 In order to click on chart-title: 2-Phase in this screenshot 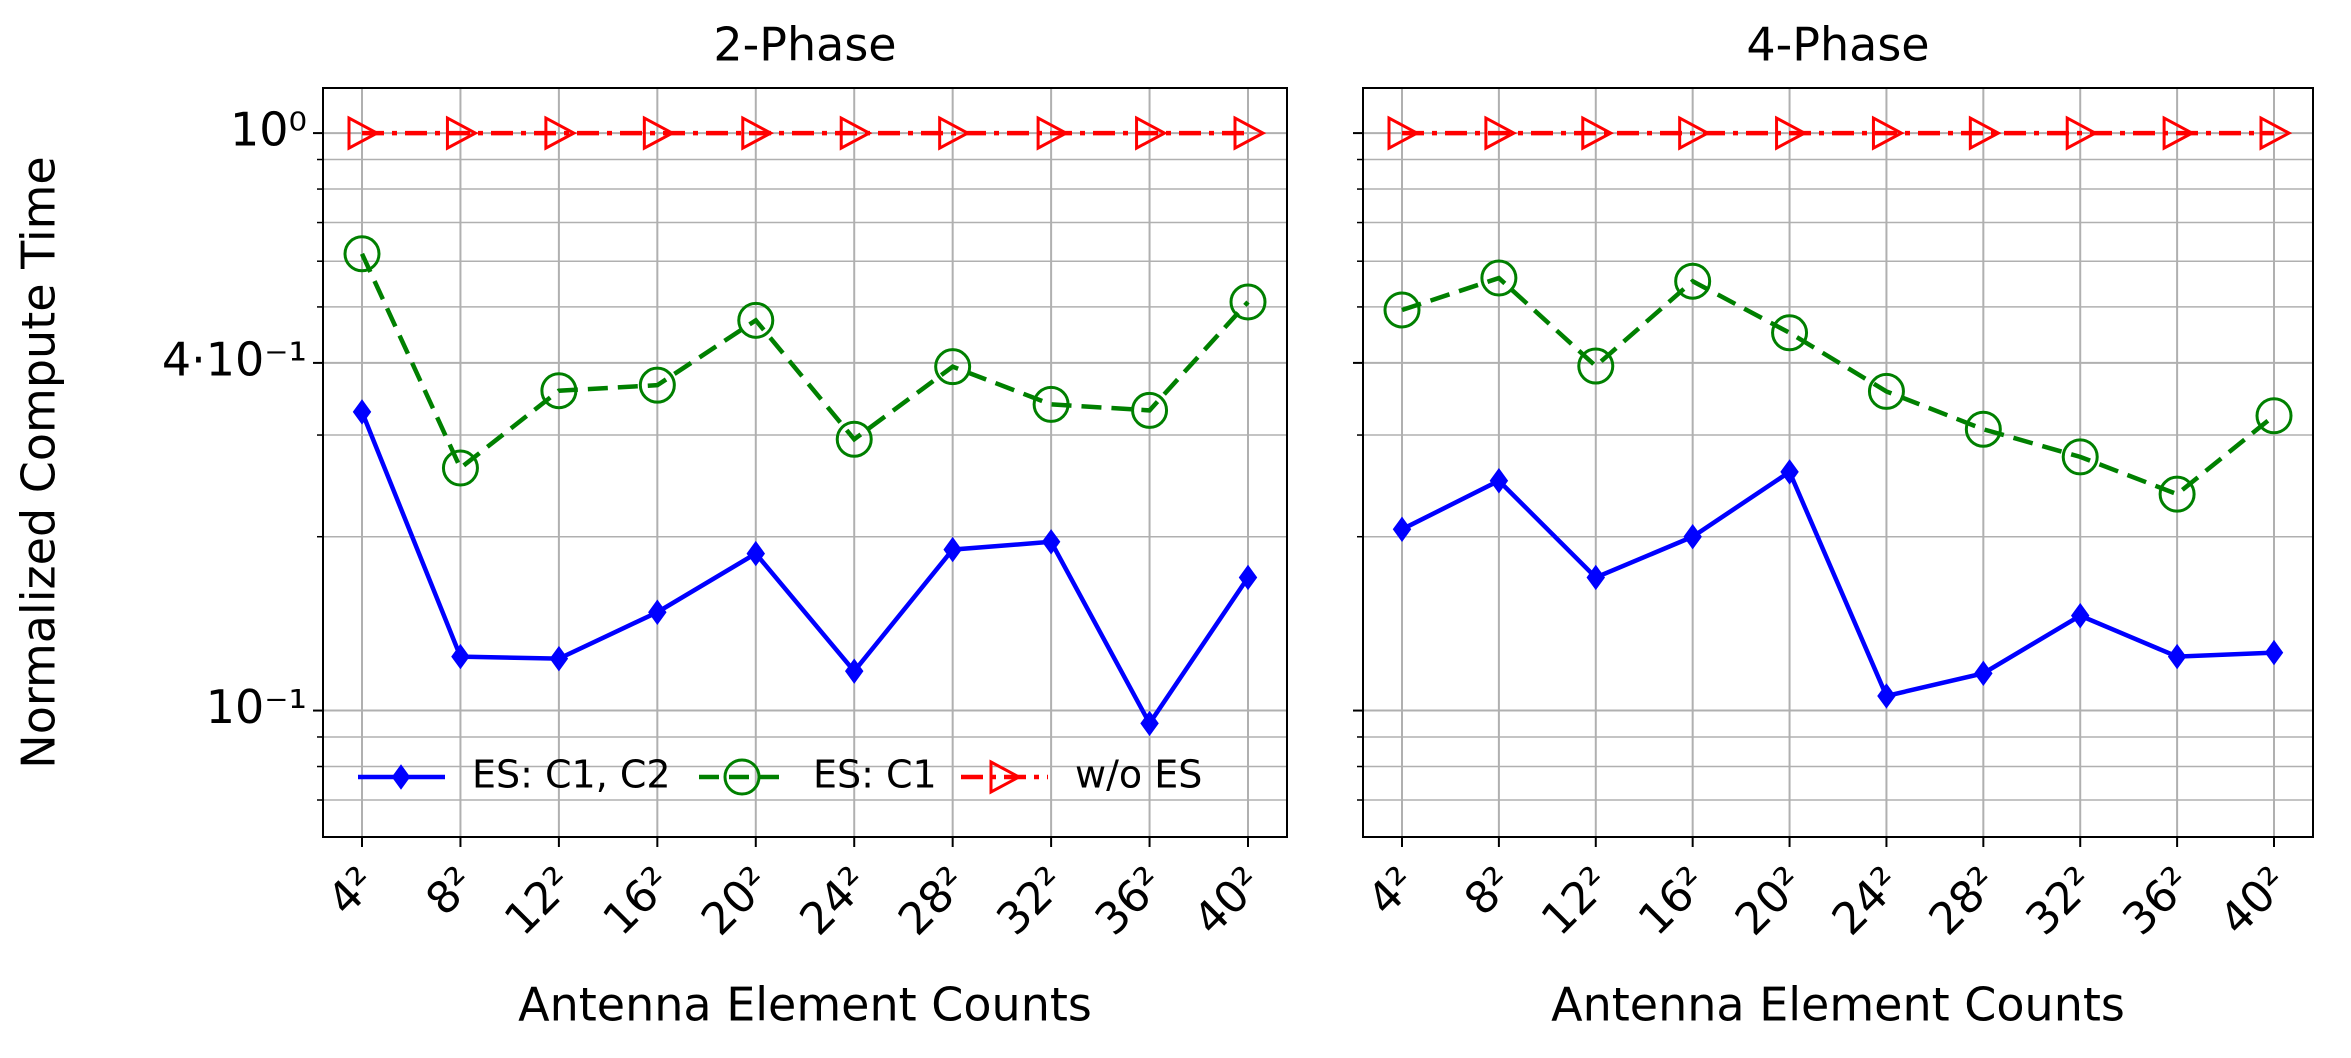, I will do `click(804, 45)`.